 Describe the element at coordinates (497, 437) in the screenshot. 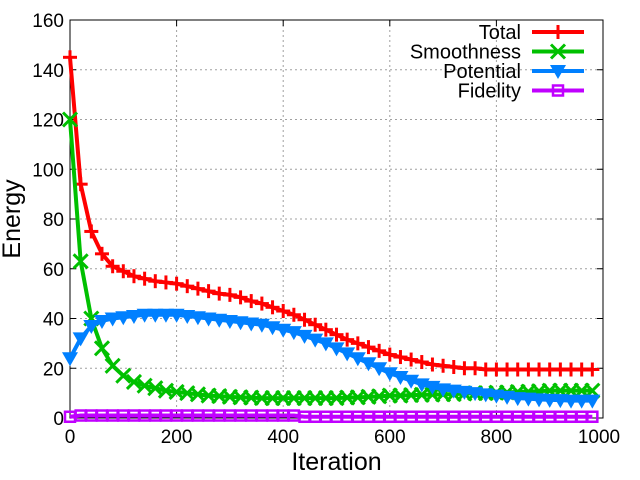

I see `x-tick-label: 800` at that location.